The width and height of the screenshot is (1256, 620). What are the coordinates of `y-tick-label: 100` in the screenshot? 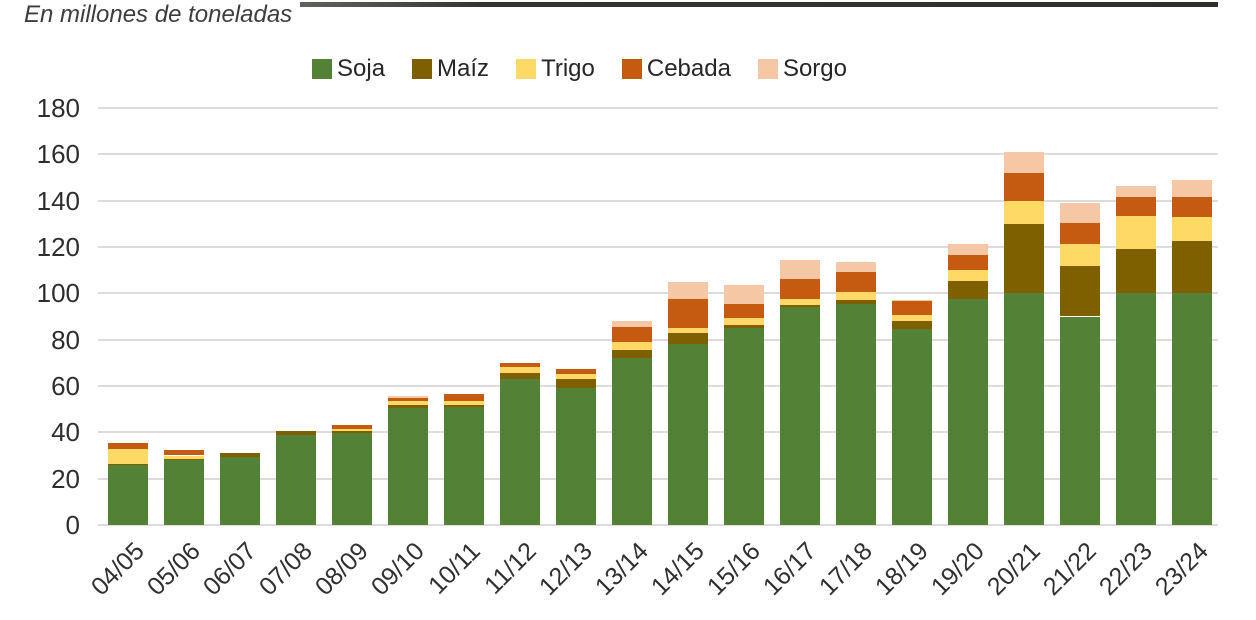 It's located at (58, 293).